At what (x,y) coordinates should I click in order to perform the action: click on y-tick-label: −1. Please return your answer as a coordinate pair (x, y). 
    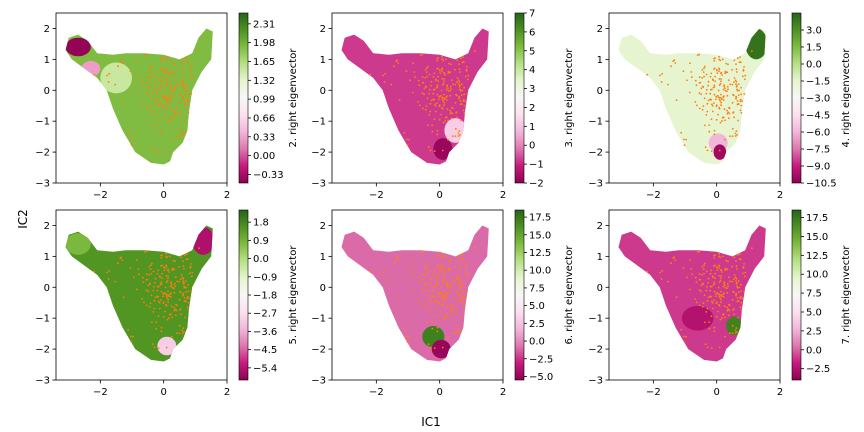
    Looking at the image, I should click on (595, 122).